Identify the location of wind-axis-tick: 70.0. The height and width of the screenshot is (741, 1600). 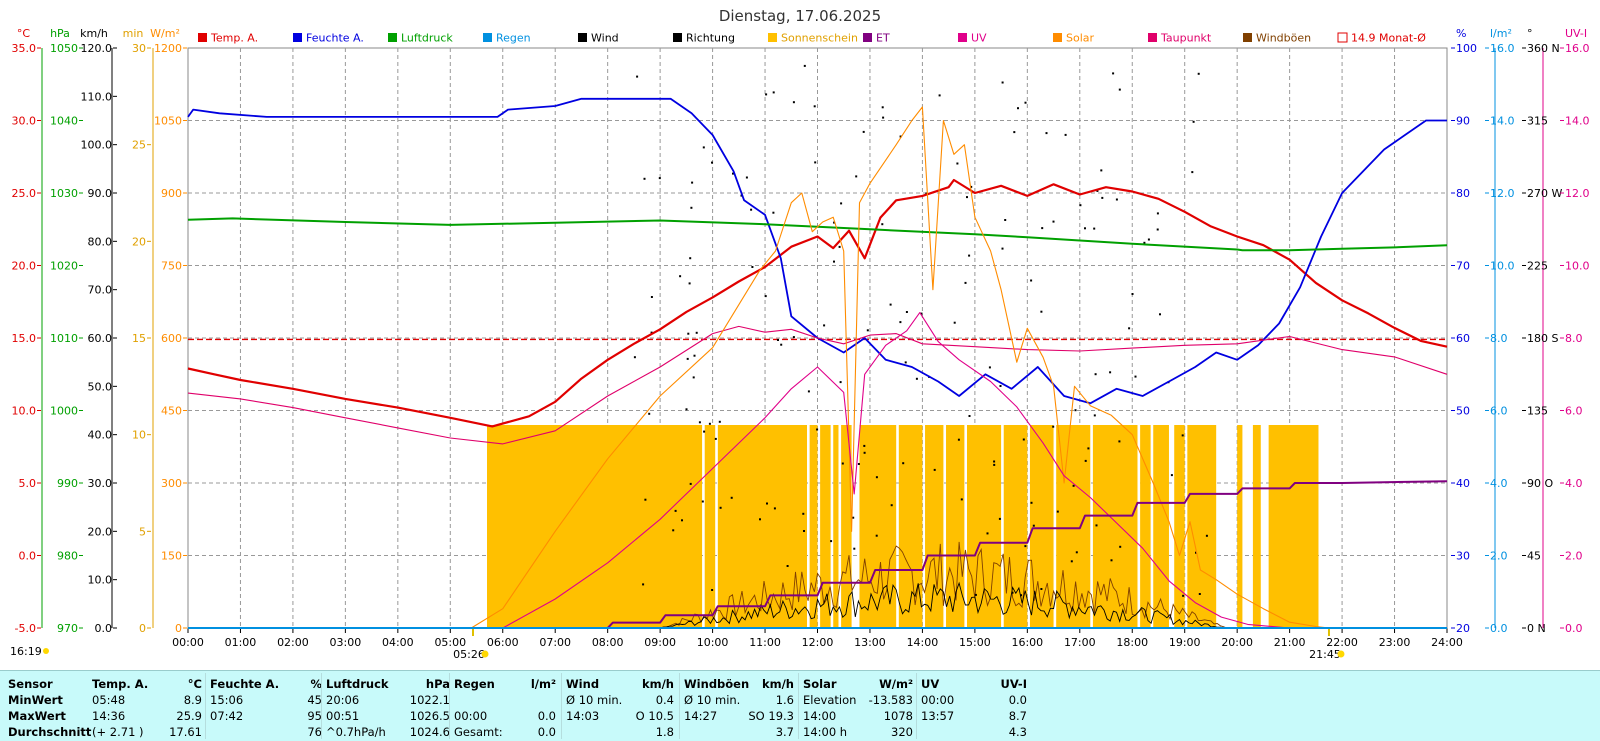
(100, 290).